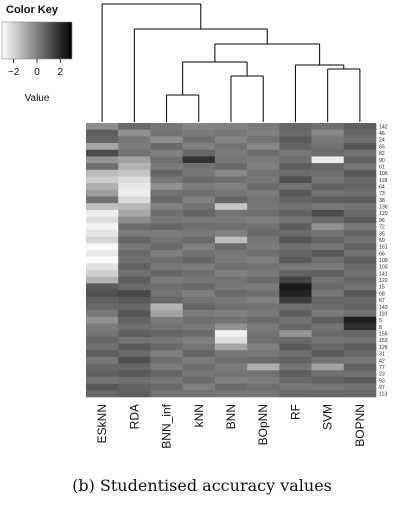 This screenshot has height=506, width=404. What do you see at coordinates (382, 147) in the screenshot?
I see `row-label: 65` at bounding box center [382, 147].